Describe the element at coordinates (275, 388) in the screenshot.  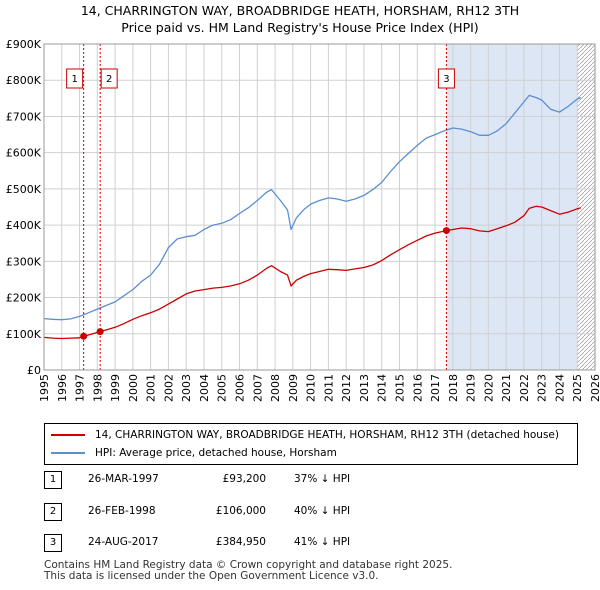
I see `x-tick-label: 2008` at that location.